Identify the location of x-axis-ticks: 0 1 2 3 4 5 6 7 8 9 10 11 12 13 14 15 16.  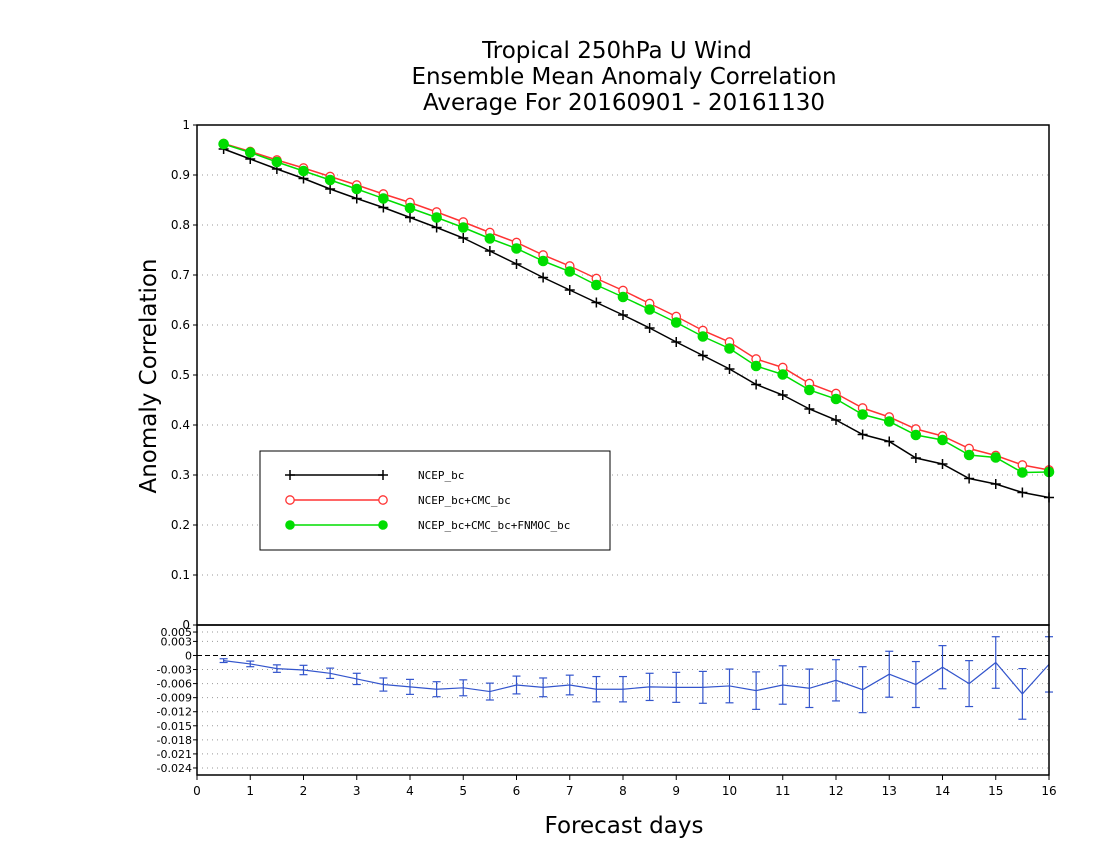
(625, 786).